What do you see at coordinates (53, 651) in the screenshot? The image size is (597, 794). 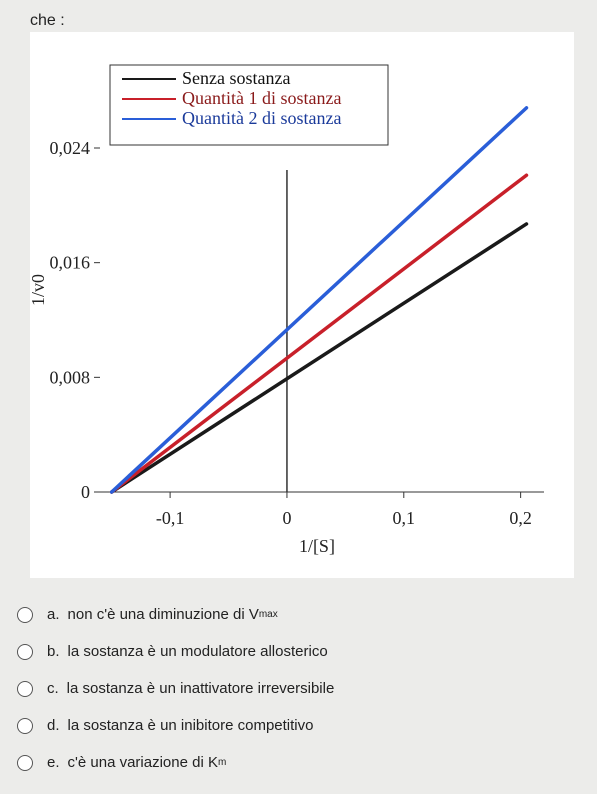 I see `option-letter: b.` at bounding box center [53, 651].